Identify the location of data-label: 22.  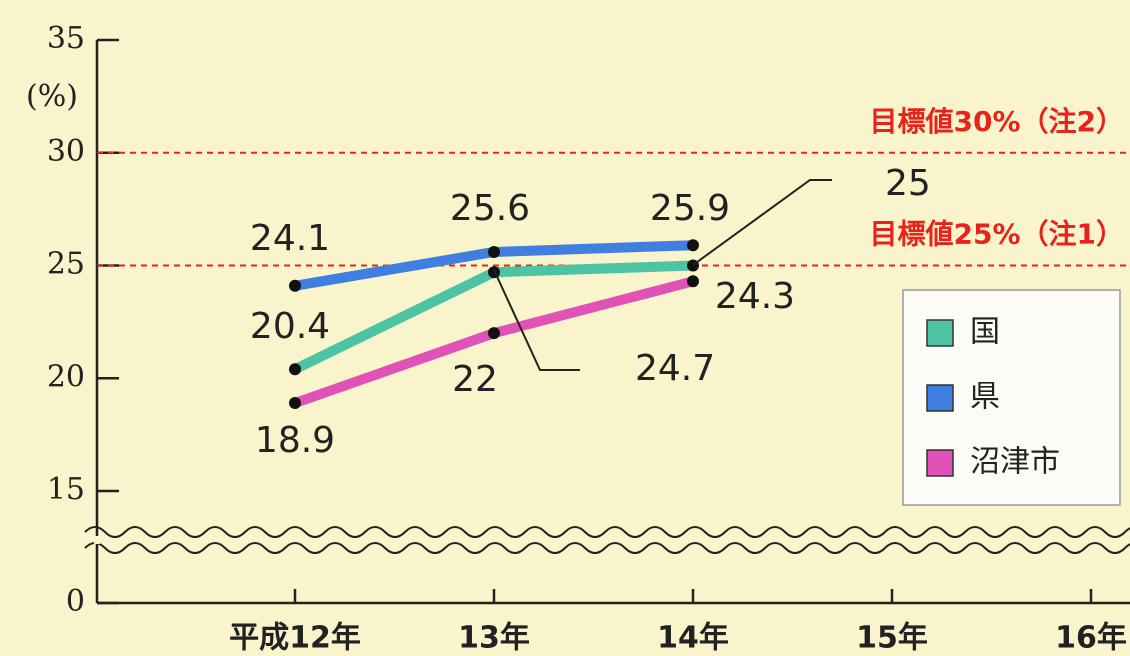
(475, 379).